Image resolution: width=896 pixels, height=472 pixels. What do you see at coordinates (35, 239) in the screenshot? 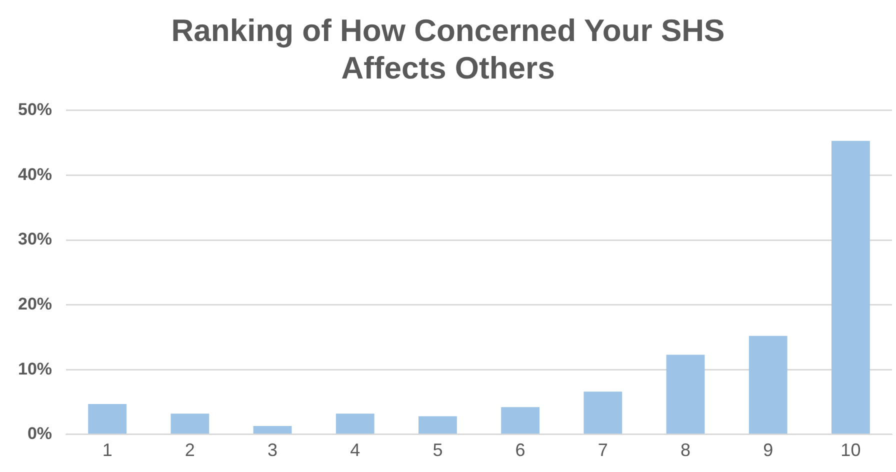
I see `y-tick-label: 30%` at bounding box center [35, 239].